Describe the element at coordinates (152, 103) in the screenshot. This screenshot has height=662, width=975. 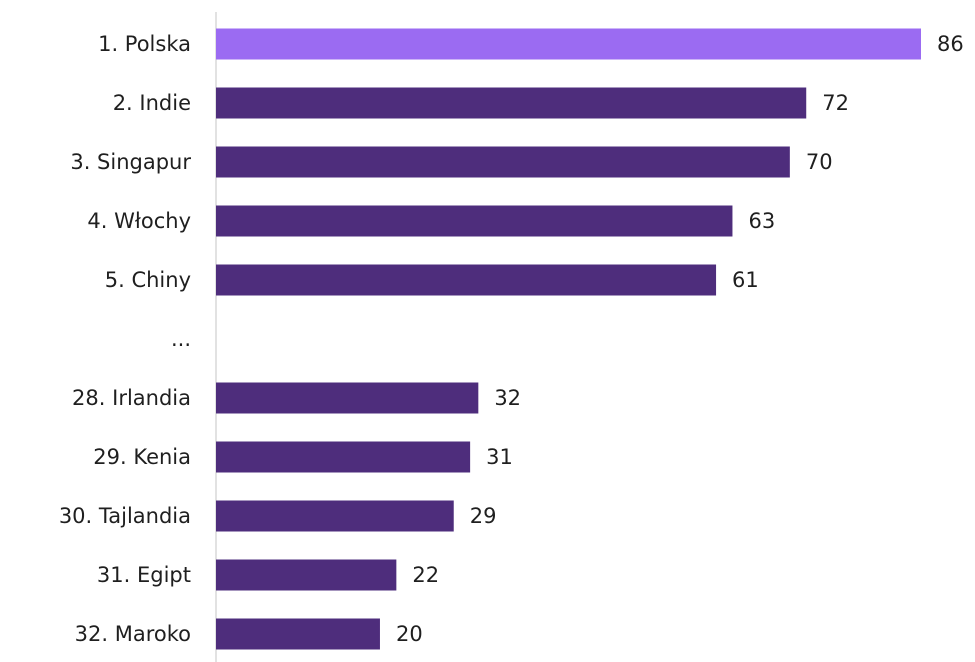
I see `category-label: 2. Indie` at that location.